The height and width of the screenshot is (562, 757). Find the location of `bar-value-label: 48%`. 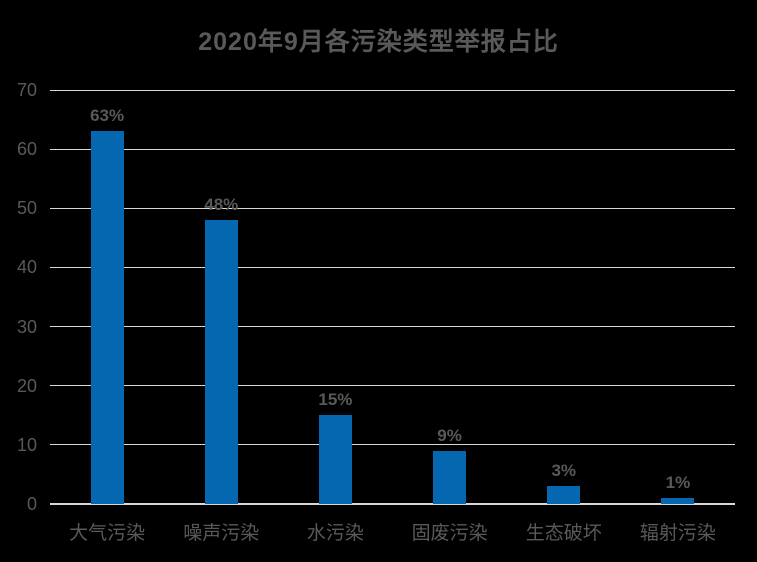

bar-value-label: 48% is located at coordinates (221, 205).